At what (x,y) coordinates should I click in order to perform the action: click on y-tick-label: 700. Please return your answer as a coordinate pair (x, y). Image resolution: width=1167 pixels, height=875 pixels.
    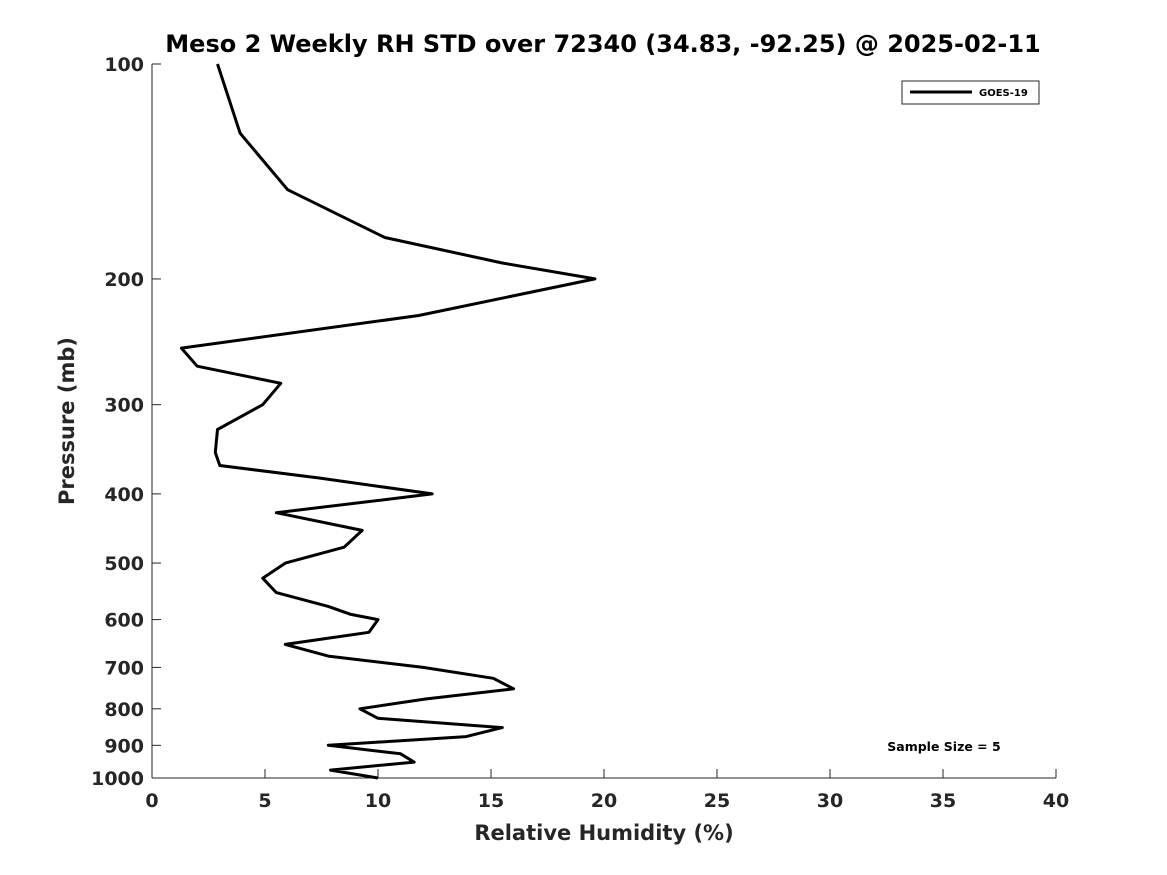
    Looking at the image, I should click on (124, 668).